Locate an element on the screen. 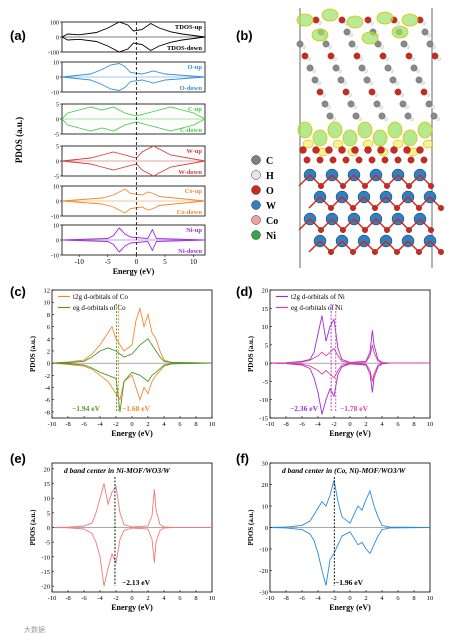  watermark-text: 大数据 is located at coordinates (34, 629).